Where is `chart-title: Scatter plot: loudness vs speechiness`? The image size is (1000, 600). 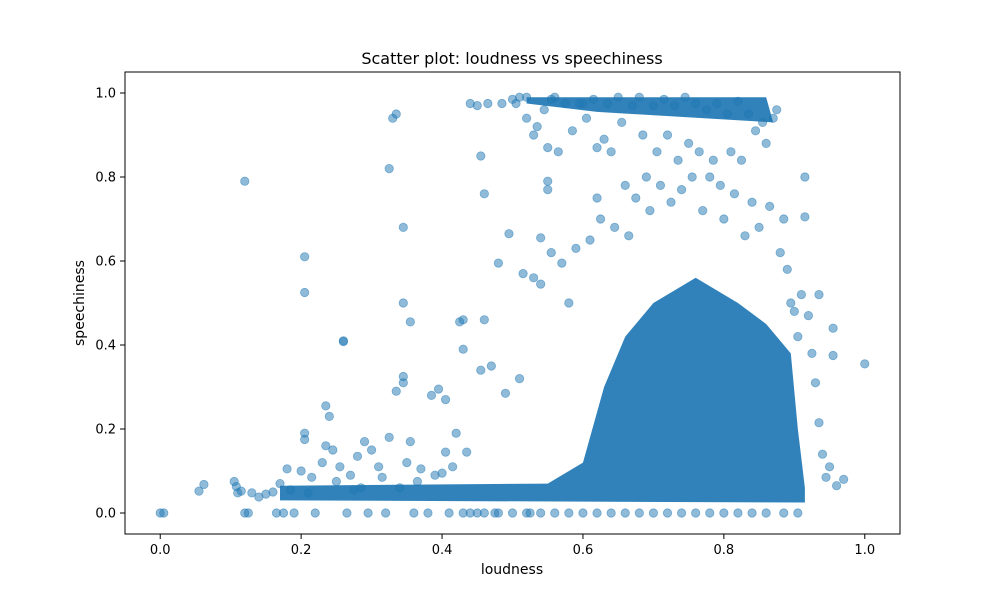 chart-title: Scatter plot: loudness vs speechiness is located at coordinates (511, 58).